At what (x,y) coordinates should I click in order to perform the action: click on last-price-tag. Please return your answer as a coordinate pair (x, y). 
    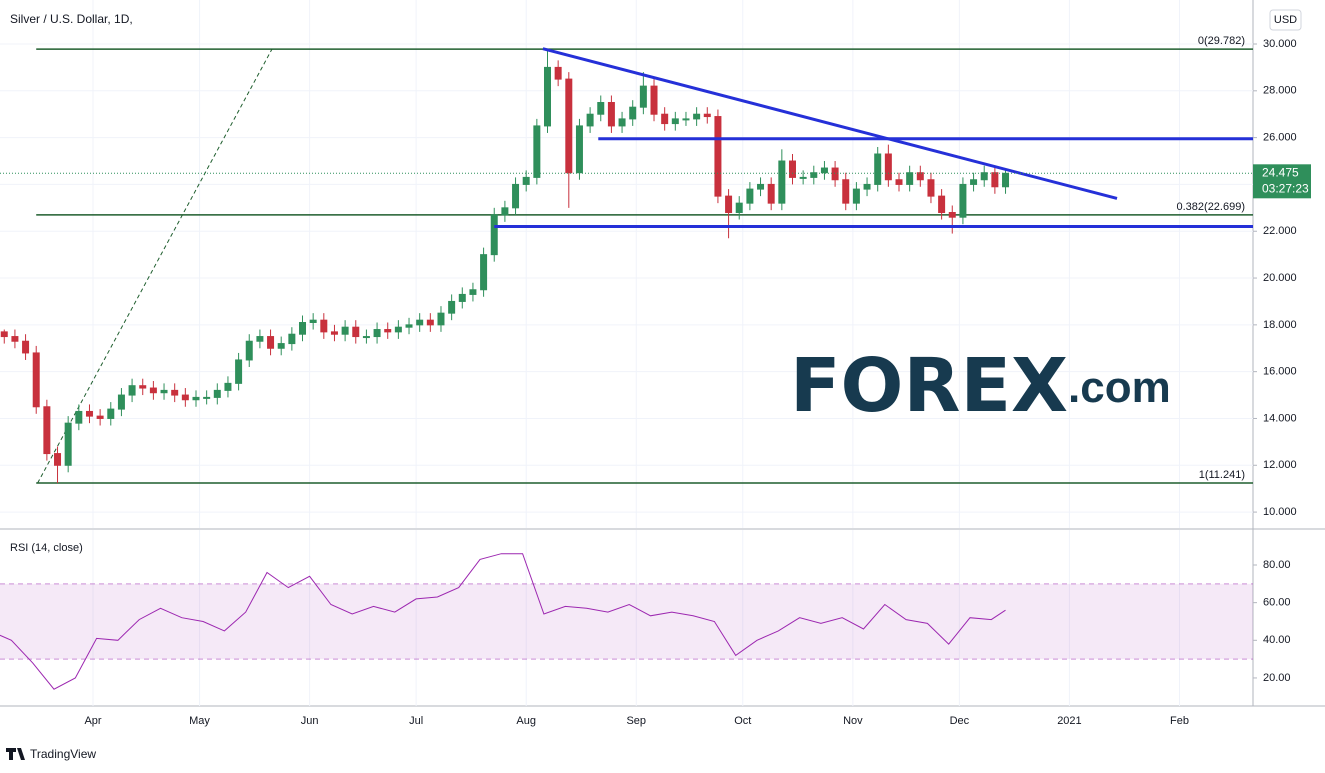
    Looking at the image, I should click on (1282, 181).